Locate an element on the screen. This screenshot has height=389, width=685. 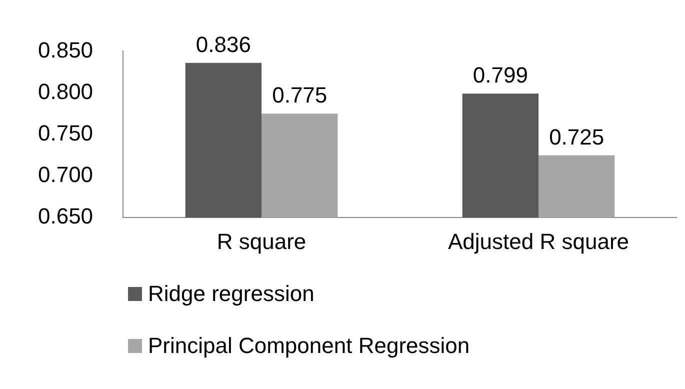
legend-label: Principal Component Regression is located at coordinates (309, 346).